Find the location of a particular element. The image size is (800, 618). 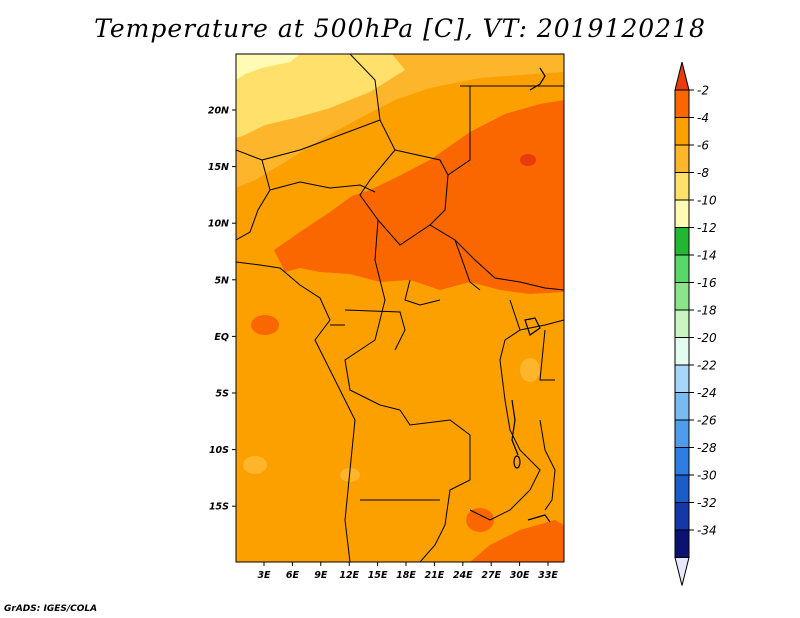

lon-label: 15E is located at coordinates (378, 575).